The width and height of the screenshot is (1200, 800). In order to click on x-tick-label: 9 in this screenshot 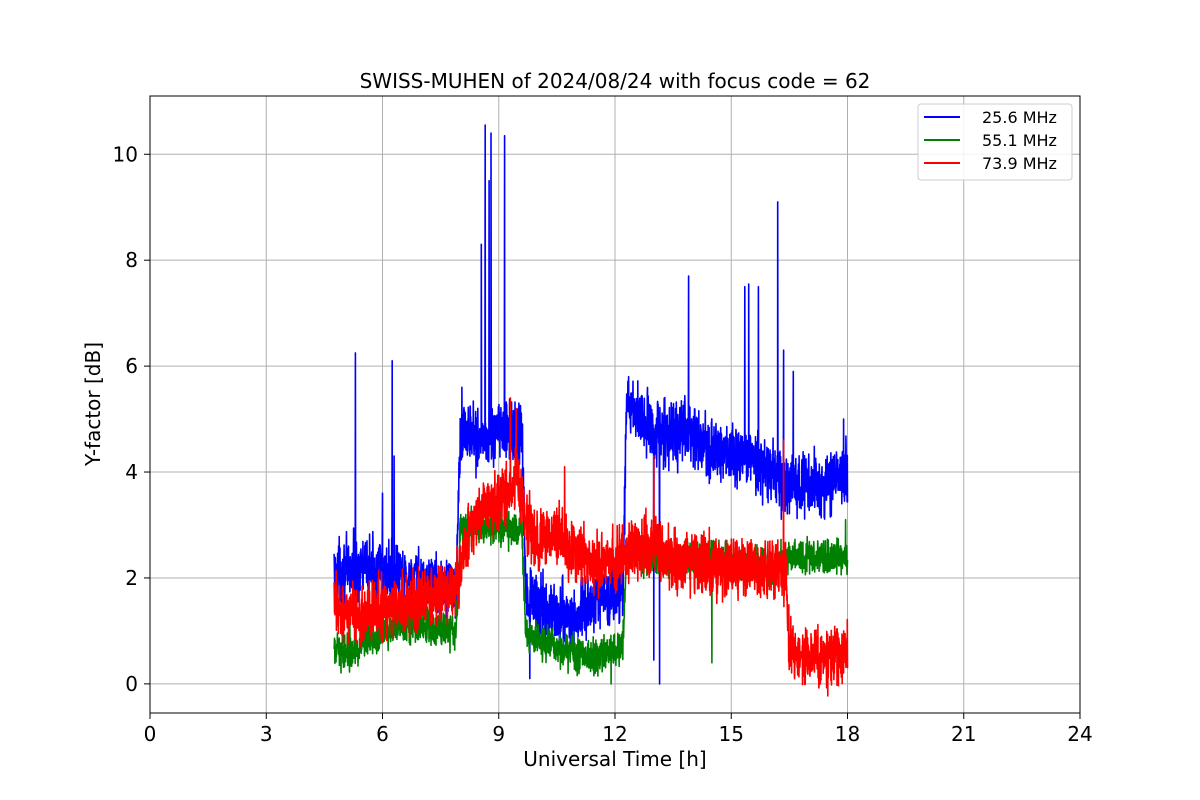, I will do `click(498, 734)`.